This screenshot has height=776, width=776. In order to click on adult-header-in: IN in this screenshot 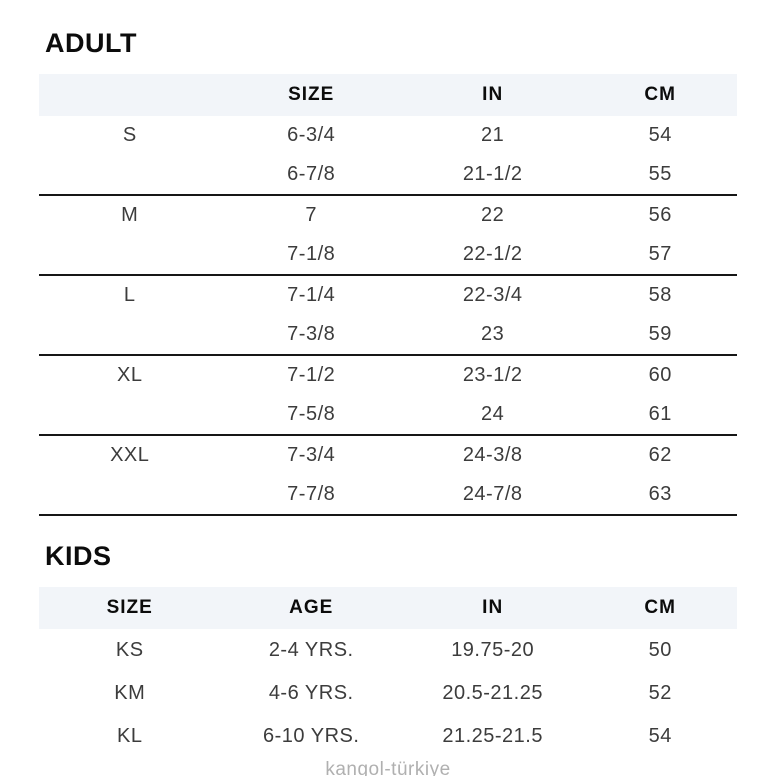, I will do `click(492, 95)`.